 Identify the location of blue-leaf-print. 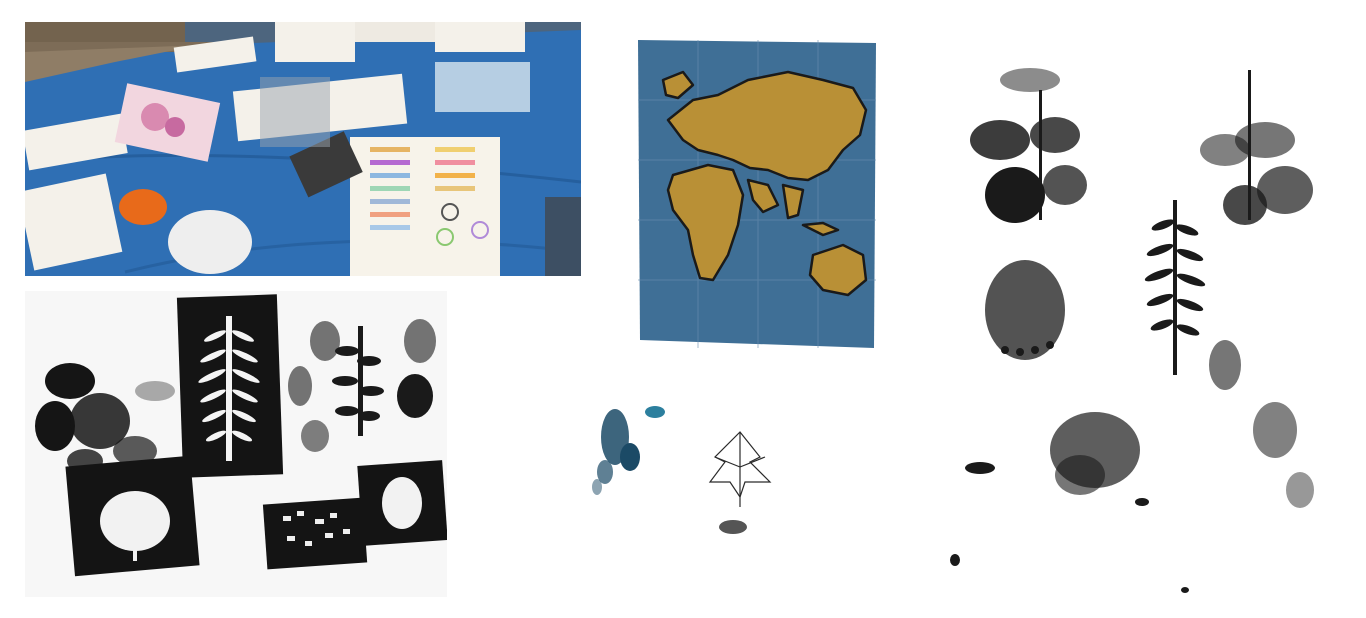
(677, 467).